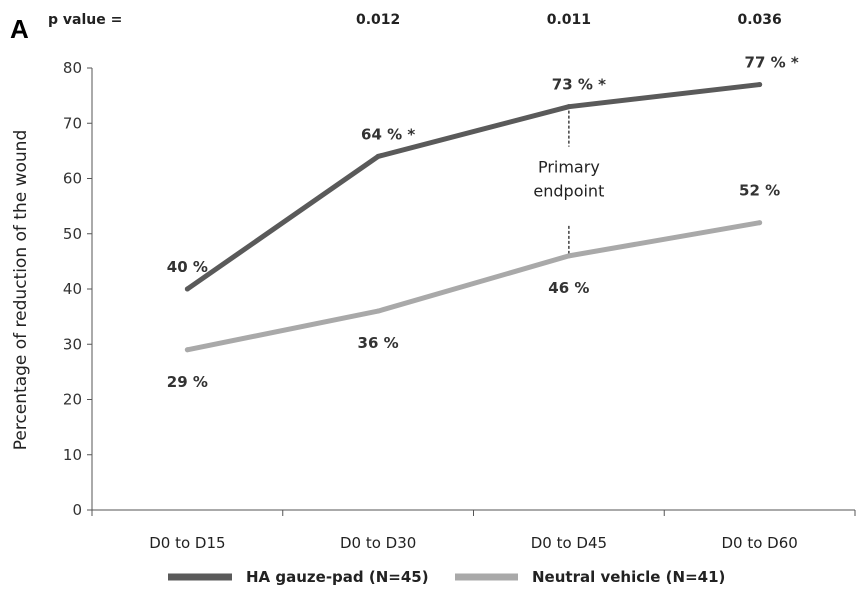 The image size is (860, 590). Describe the element at coordinates (569, 167) in the screenshot. I see `primary-endpoint-label-line-1: Primary` at that location.